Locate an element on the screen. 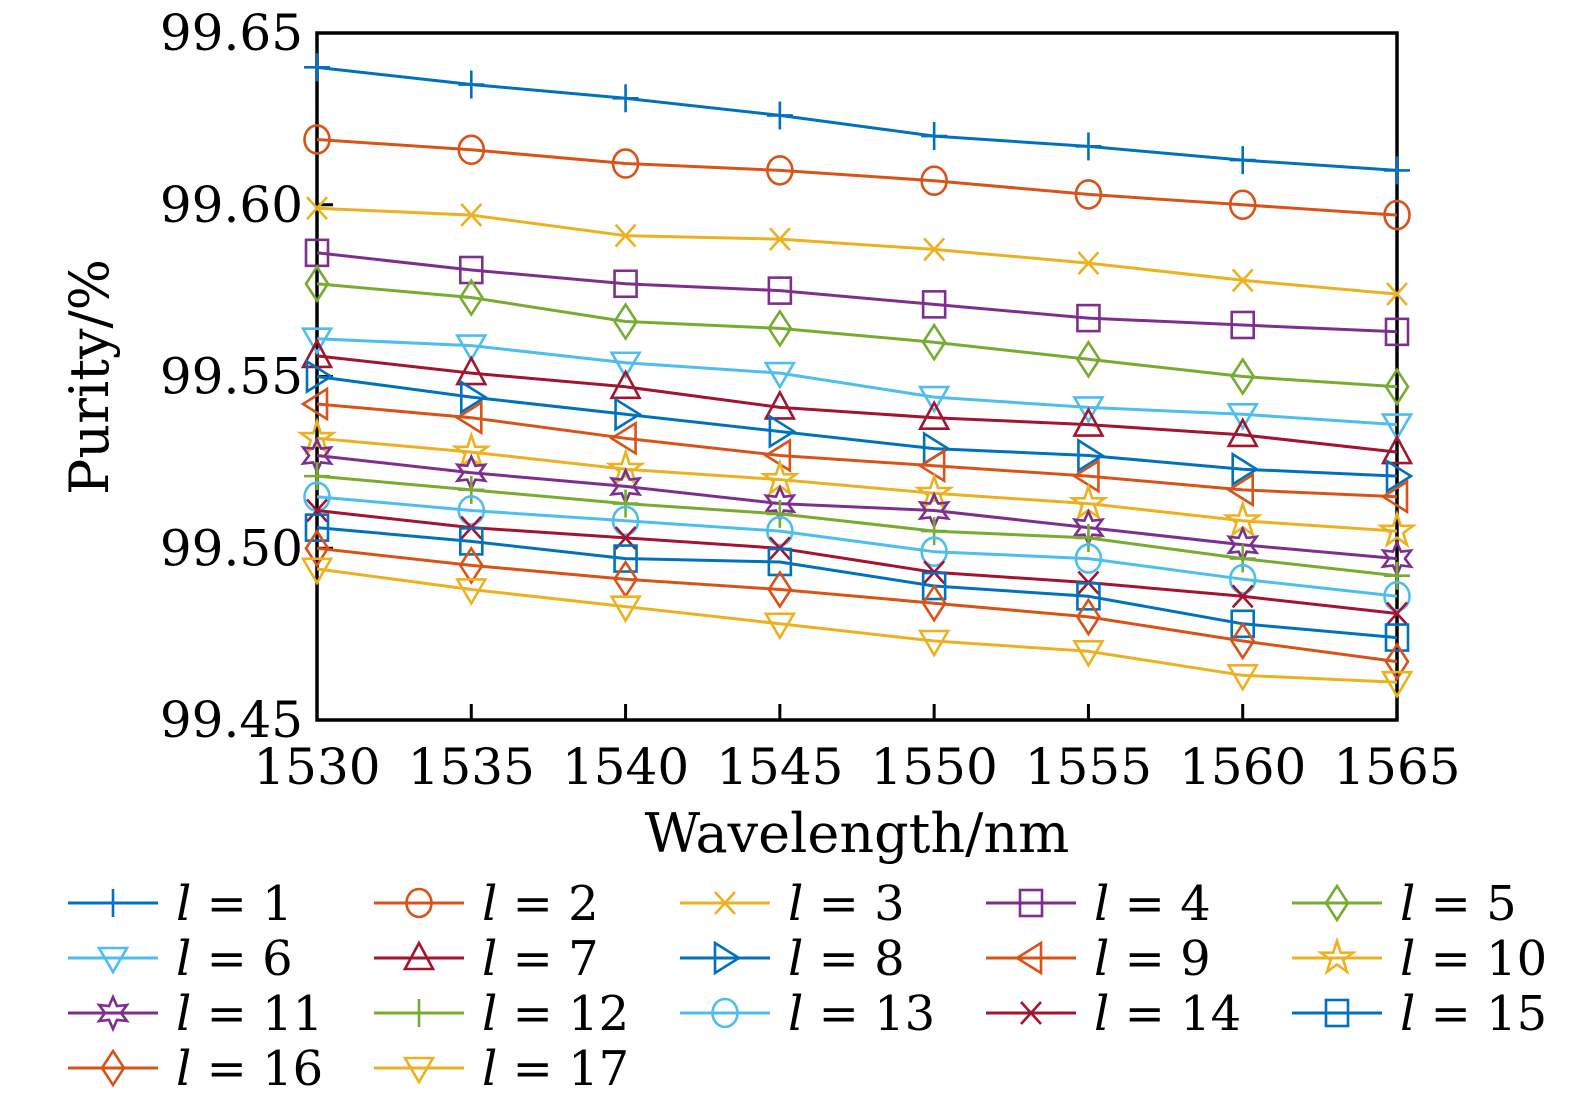 This screenshot has width=1575, height=1102. legend-label: l = 15 is located at coordinates (1473, 1014).